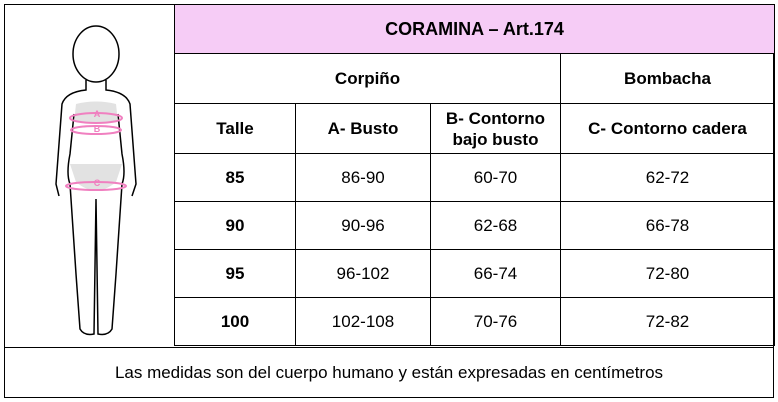  Describe the element at coordinates (367, 78) in the screenshot. I see `group-corpino: Corpiño` at that location.